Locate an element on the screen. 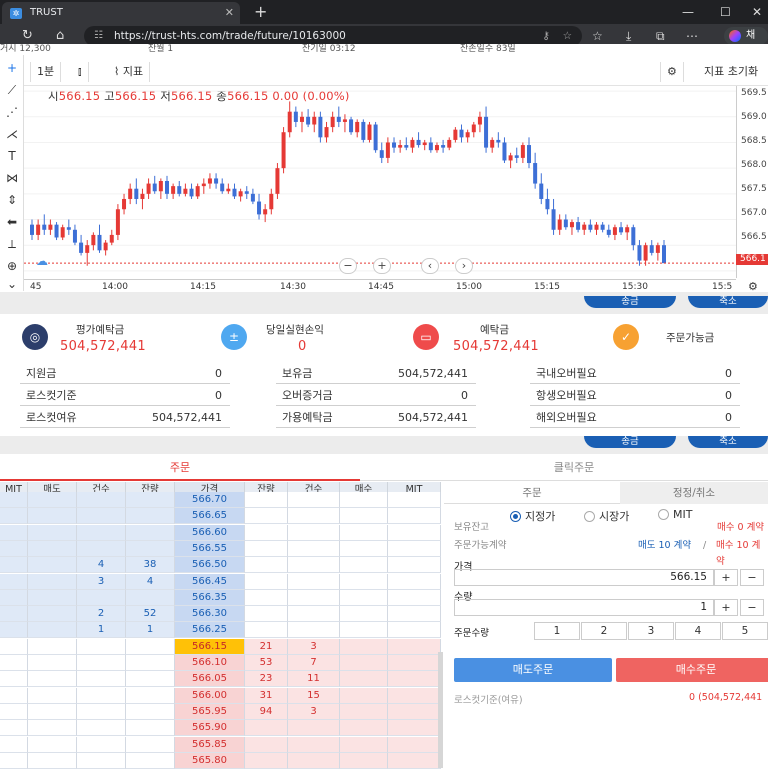 Image resolution: width=768 pixels, height=769 pixels. ask-price-cell: 566.45 is located at coordinates (210, 581).